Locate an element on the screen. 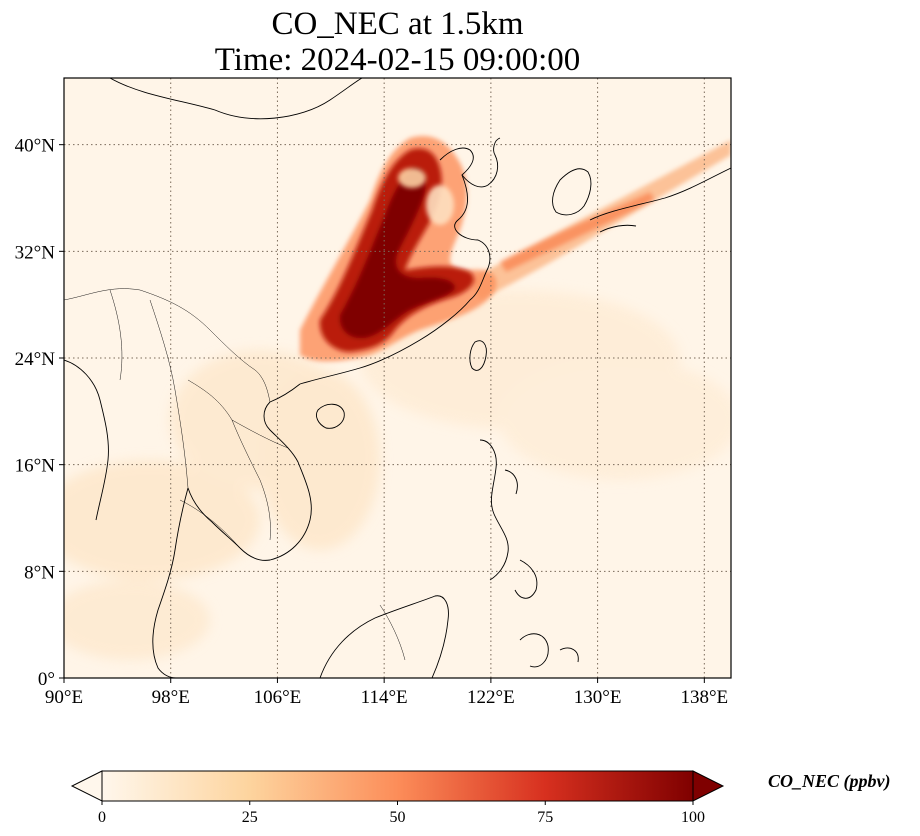 The width and height of the screenshot is (920, 836). colorbar-gradient is located at coordinates (397, 786).